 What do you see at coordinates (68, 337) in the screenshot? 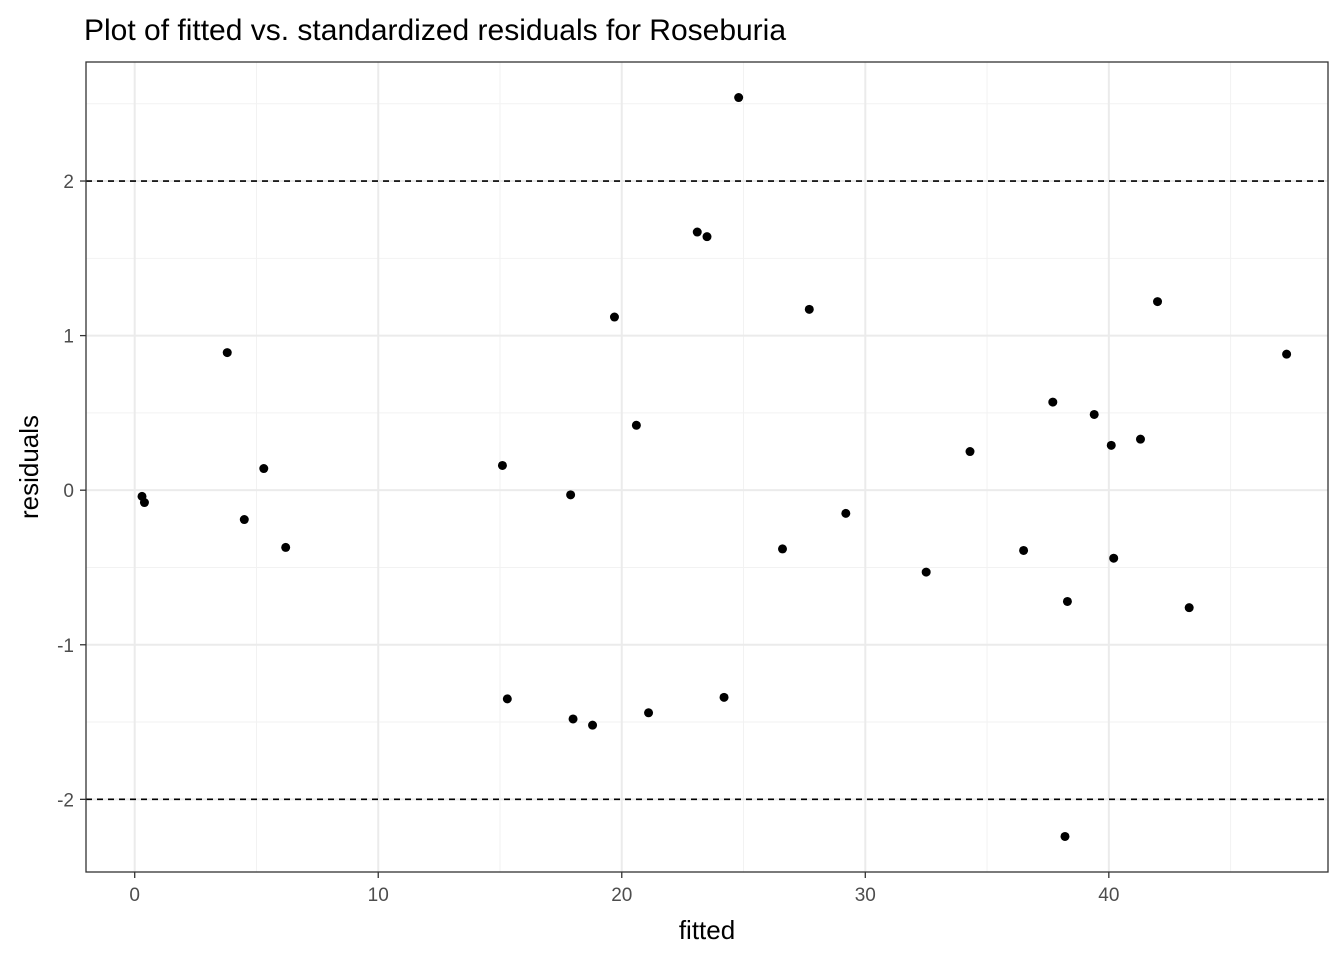
I see `y-tick-label: 1` at bounding box center [68, 337].